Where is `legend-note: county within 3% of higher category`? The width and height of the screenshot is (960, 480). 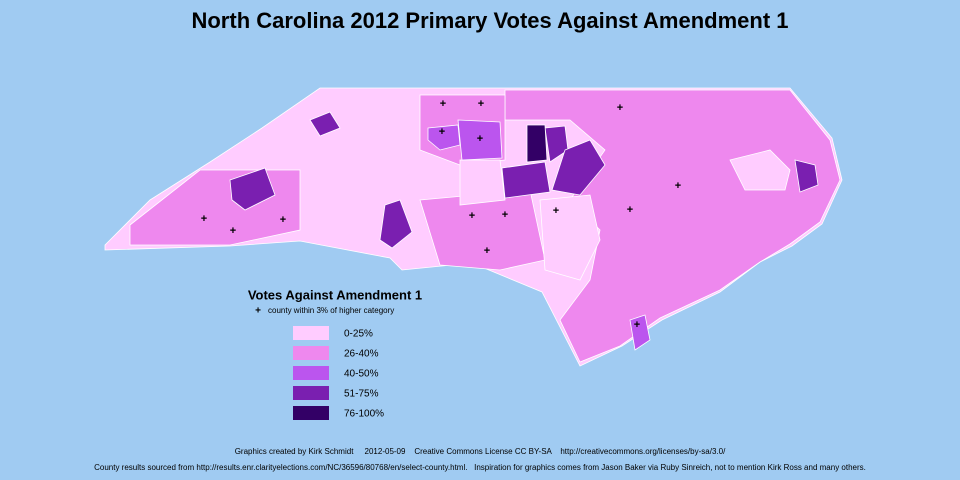 legend-note: county within 3% of higher category is located at coordinates (331, 310).